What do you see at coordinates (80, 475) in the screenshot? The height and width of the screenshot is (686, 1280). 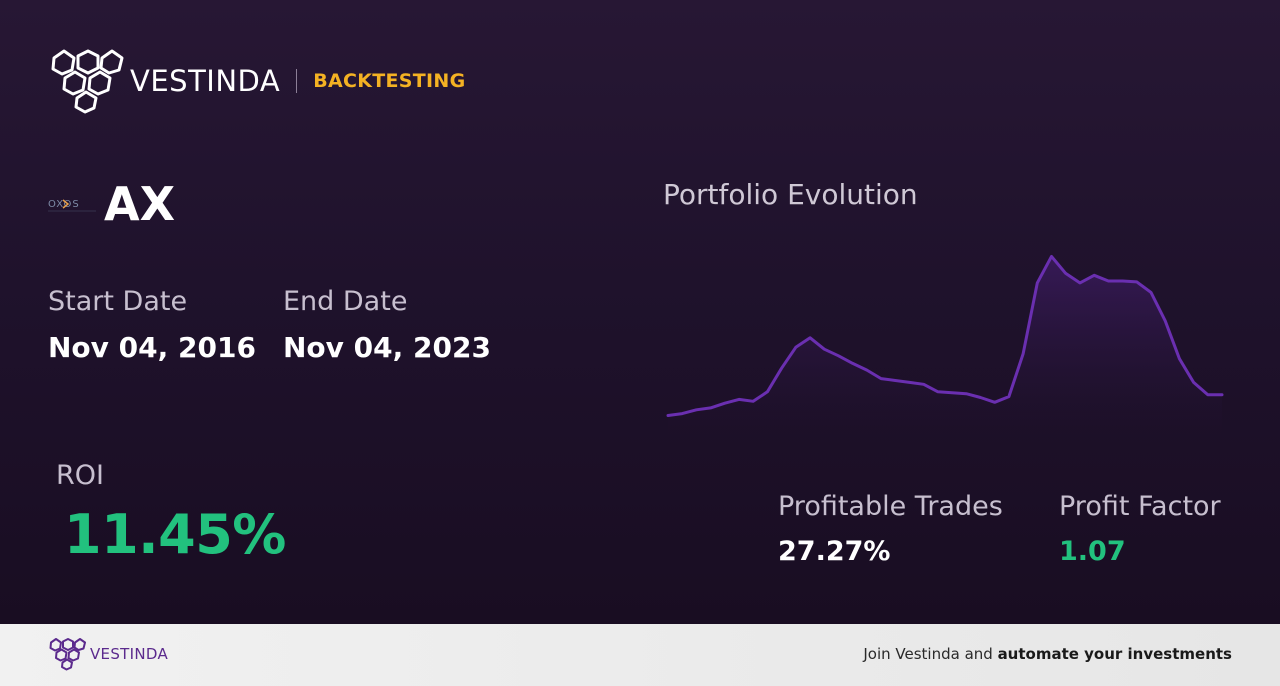 I see `roi-label: ROI` at bounding box center [80, 475].